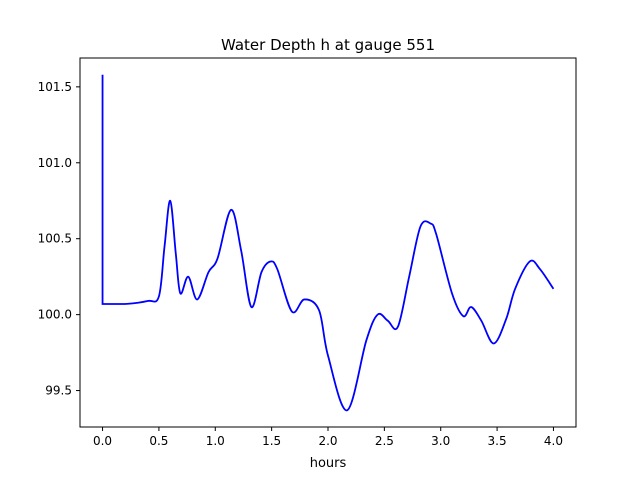  Describe the element at coordinates (553, 441) in the screenshot. I see `x-tick-label: 4.0` at that location.